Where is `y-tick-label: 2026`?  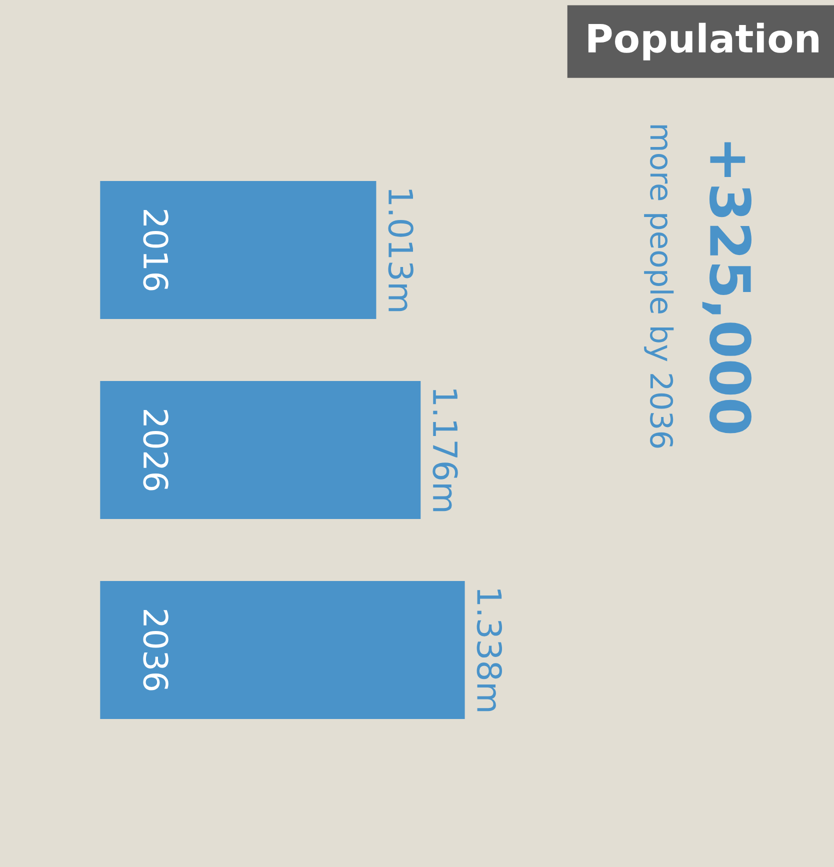
y-tick-label: 2026 is located at coordinates (155, 450).